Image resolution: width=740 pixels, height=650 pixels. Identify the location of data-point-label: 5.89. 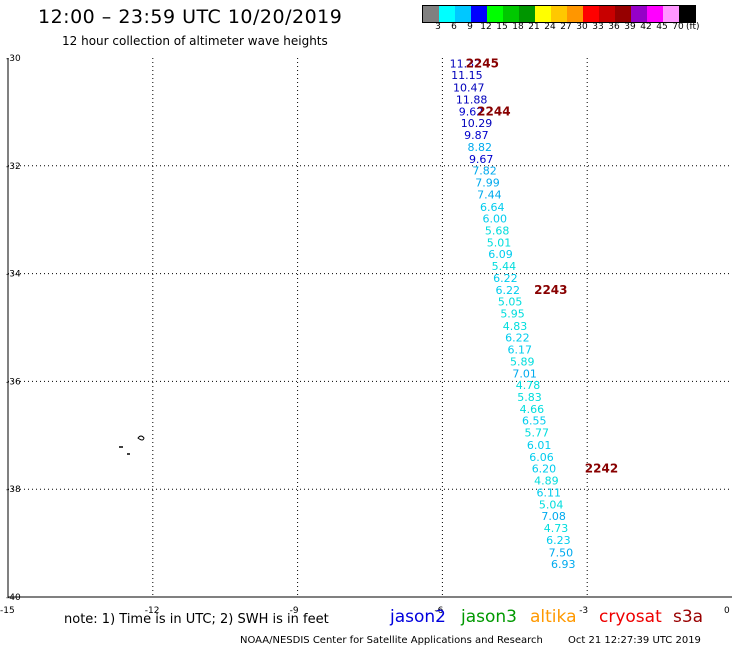
(522, 361).